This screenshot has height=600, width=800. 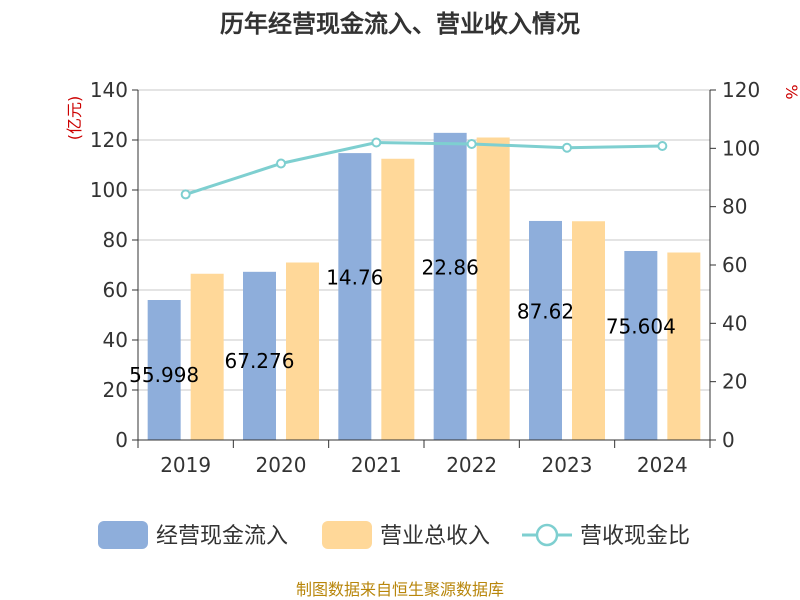 I want to click on x-tick-label: 2024, so click(x=662, y=465).